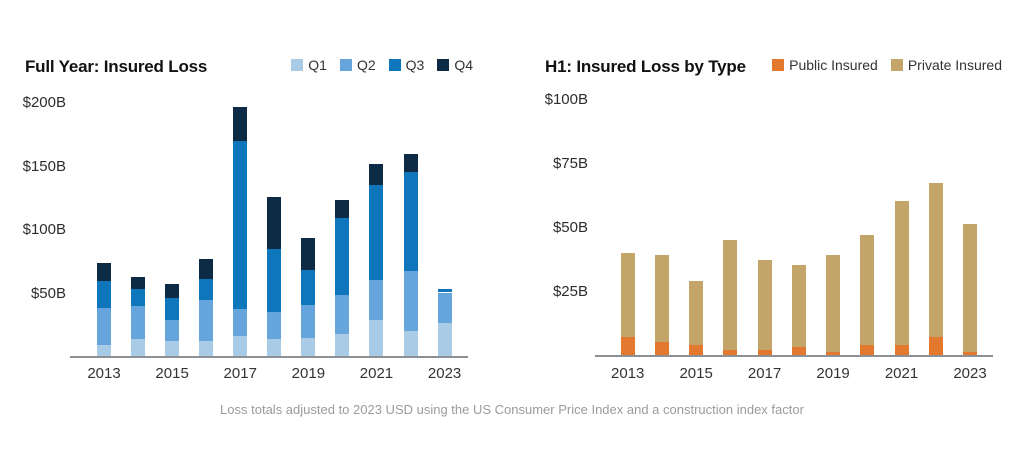 The height and width of the screenshot is (461, 1024). What do you see at coordinates (798, 306) in the screenshot?
I see `bar-segment-2018-private-insured` at bounding box center [798, 306].